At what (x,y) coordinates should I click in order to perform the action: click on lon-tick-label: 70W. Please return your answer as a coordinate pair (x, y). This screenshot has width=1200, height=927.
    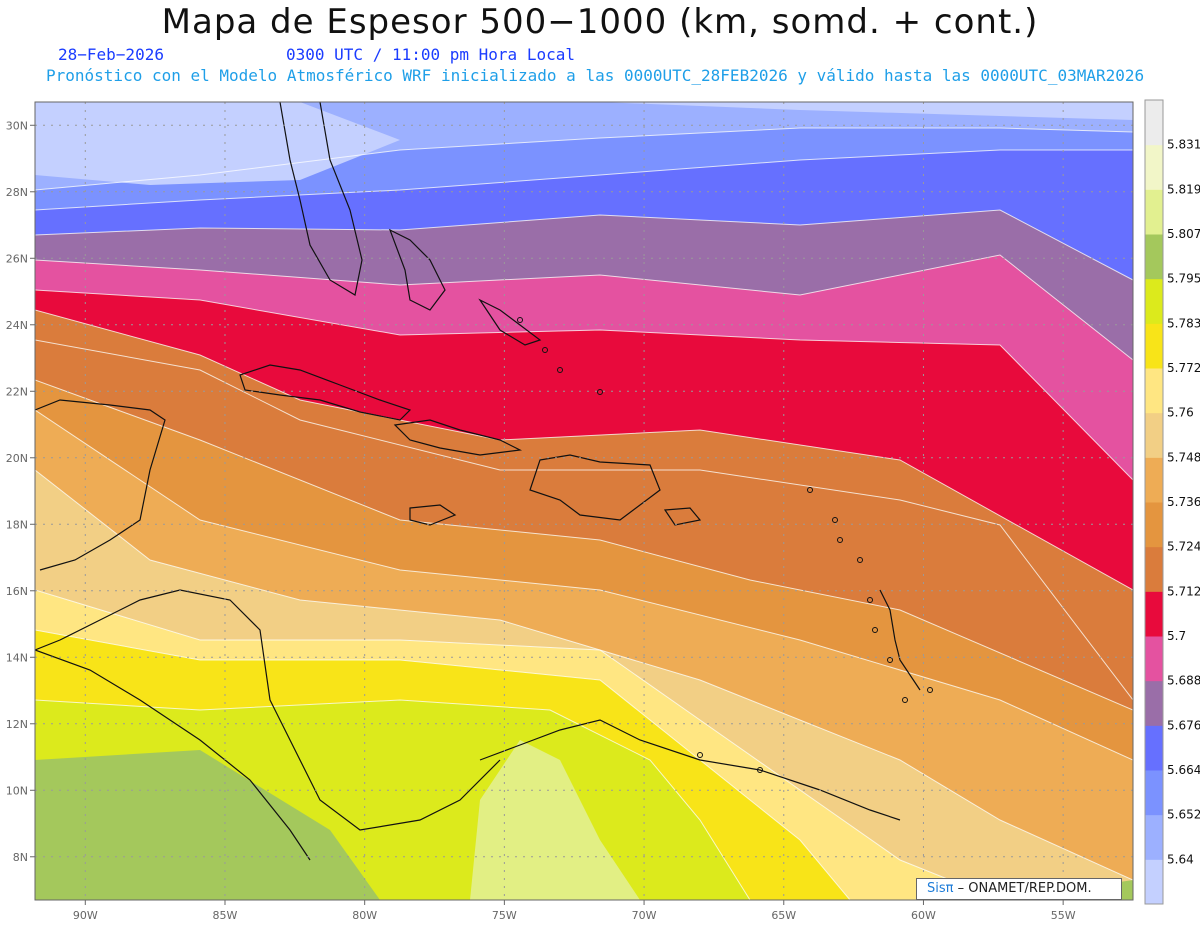
    Looking at the image, I should click on (644, 915).